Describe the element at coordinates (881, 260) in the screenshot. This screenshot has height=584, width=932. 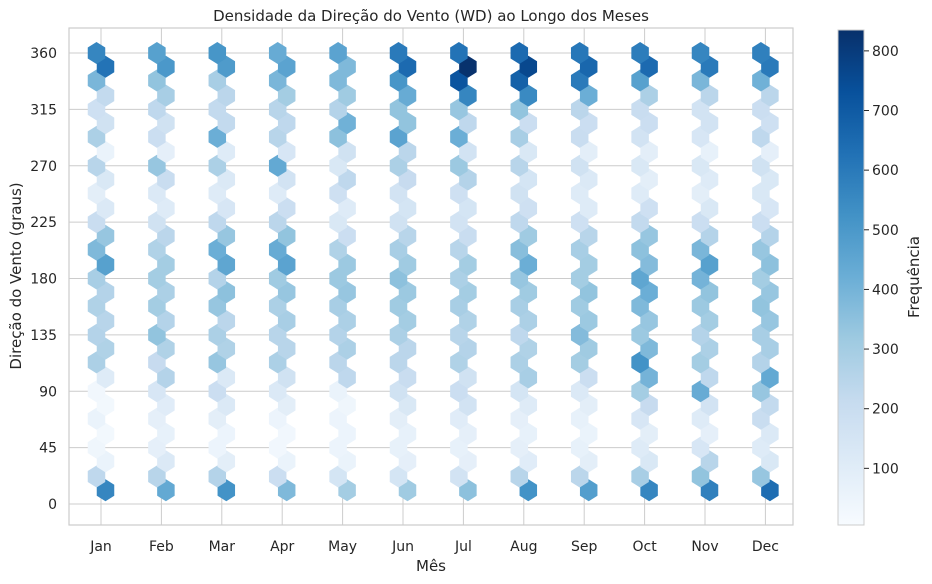
I see `colorbar-ticks: 100 200 300 400 500 600 700 800` at that location.